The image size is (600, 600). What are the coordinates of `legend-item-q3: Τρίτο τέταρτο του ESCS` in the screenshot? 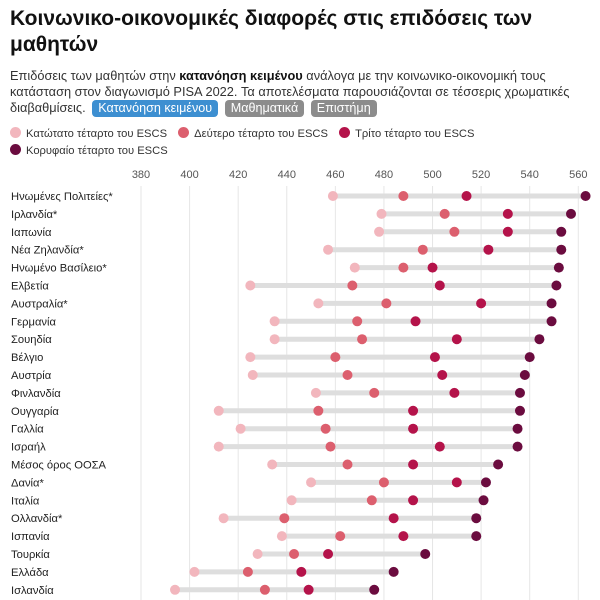 It's located at (406, 134).